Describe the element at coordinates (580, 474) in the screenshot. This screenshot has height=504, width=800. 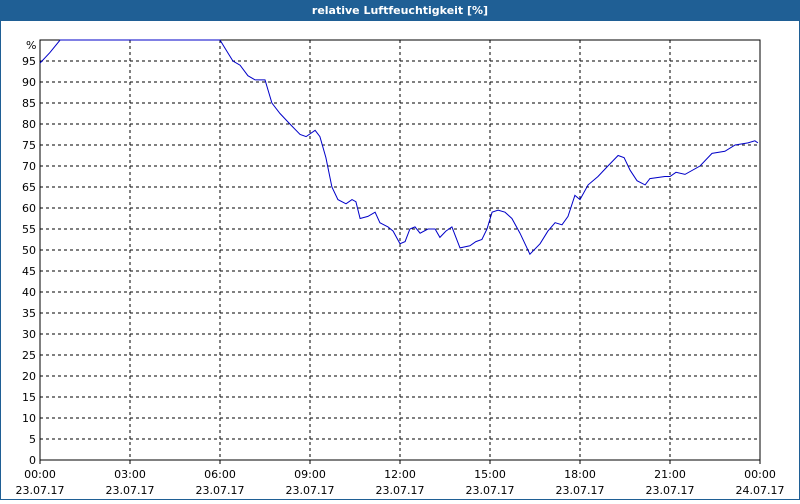
I see `x-tick-label: 18:00` at that location.